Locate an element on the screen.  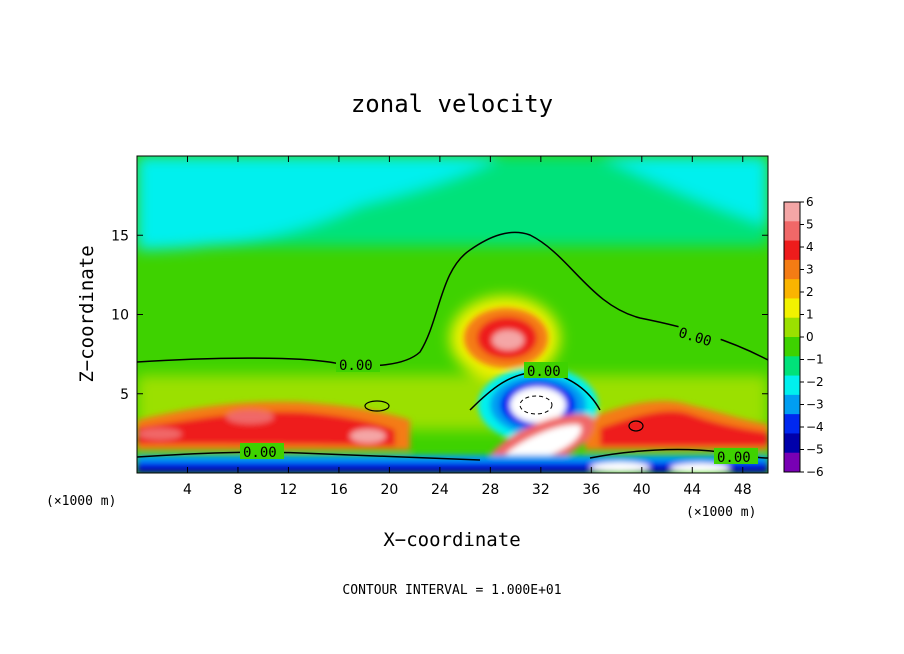
x-tick-label: 12 is located at coordinates (289, 490).